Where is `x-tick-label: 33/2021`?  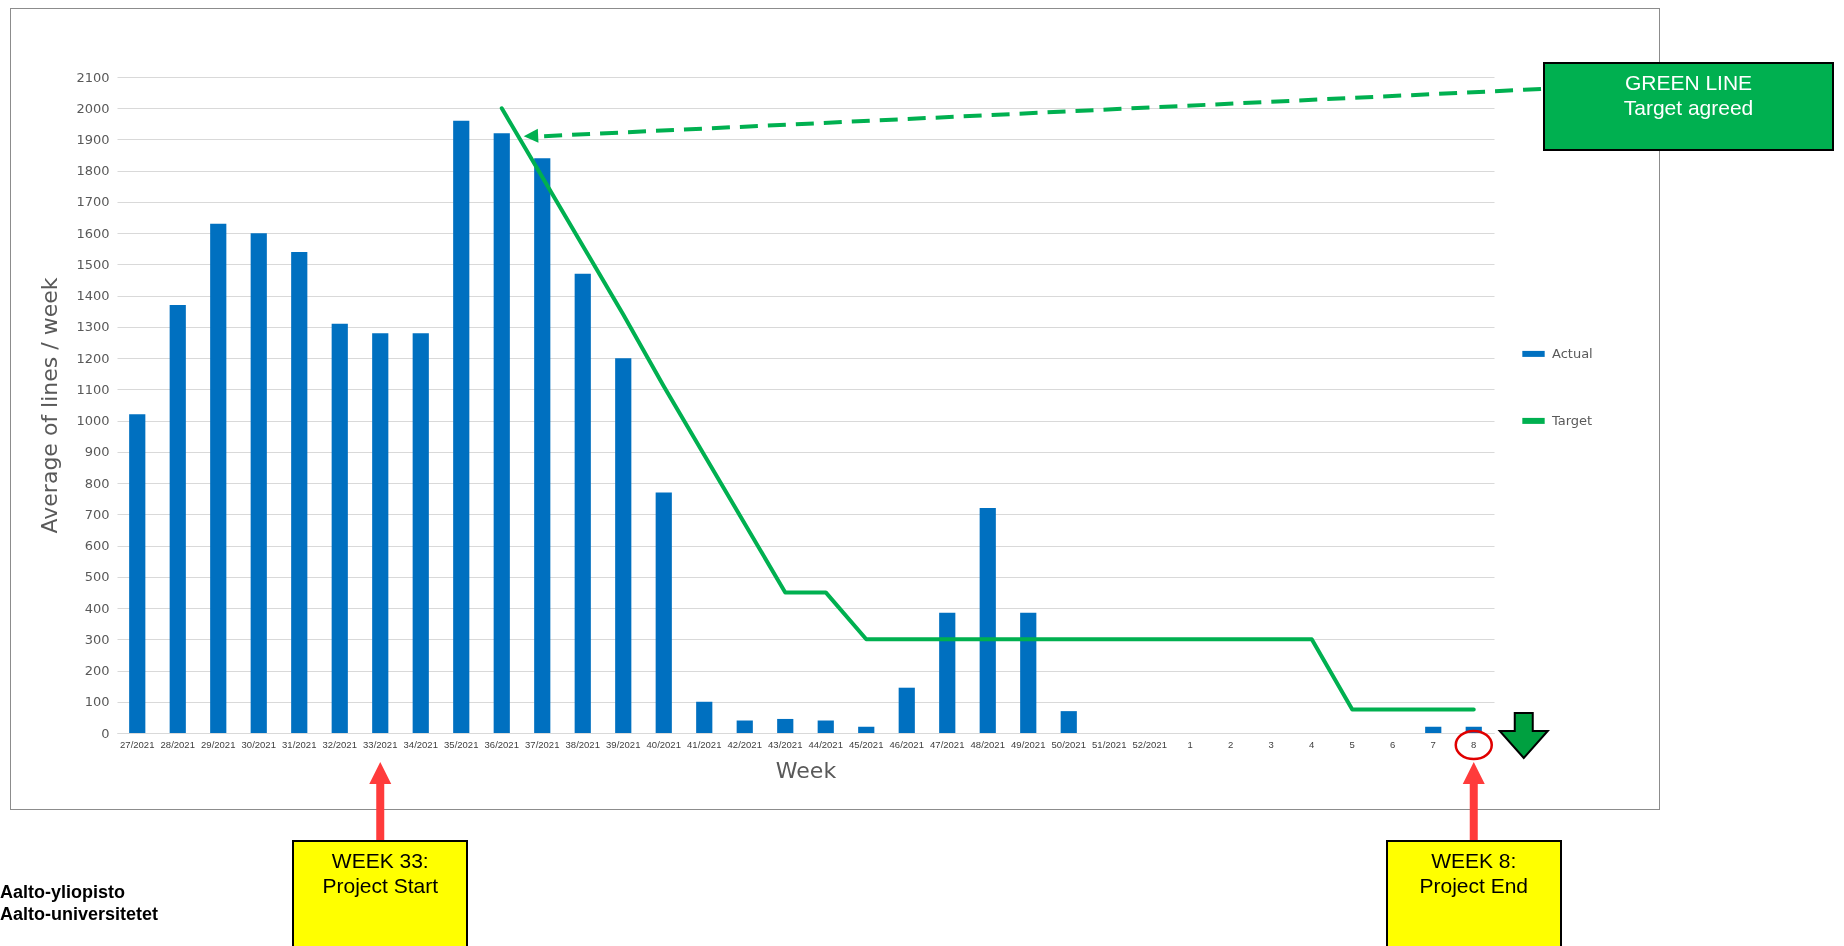
x-tick-label: 33/2021 is located at coordinates (380, 744).